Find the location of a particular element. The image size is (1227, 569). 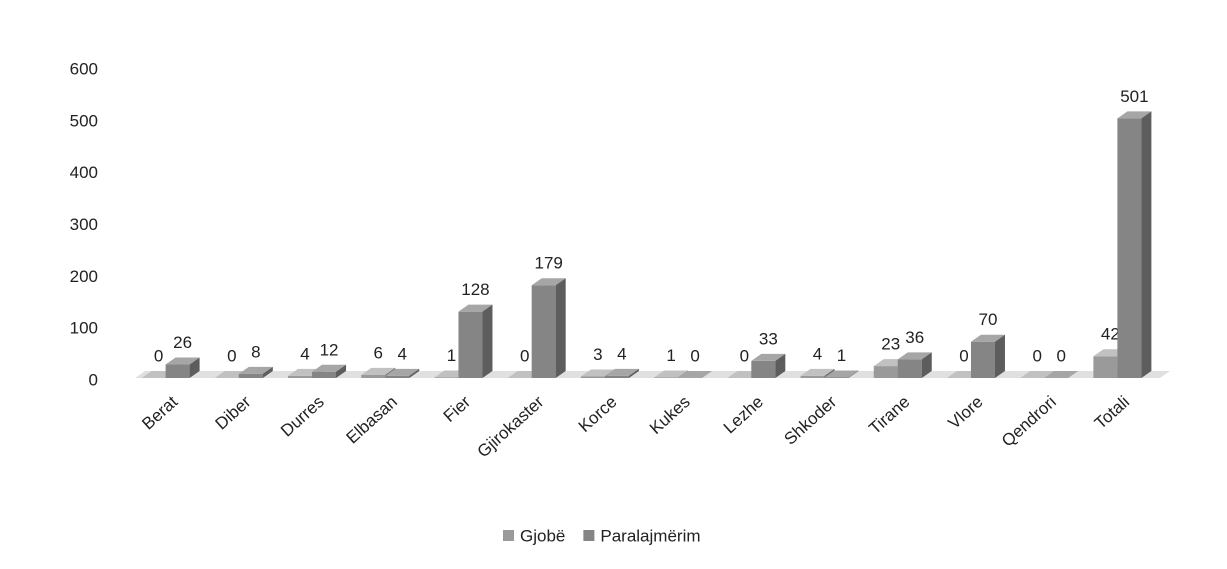

y-tick-label: 100 is located at coordinates (84, 328).